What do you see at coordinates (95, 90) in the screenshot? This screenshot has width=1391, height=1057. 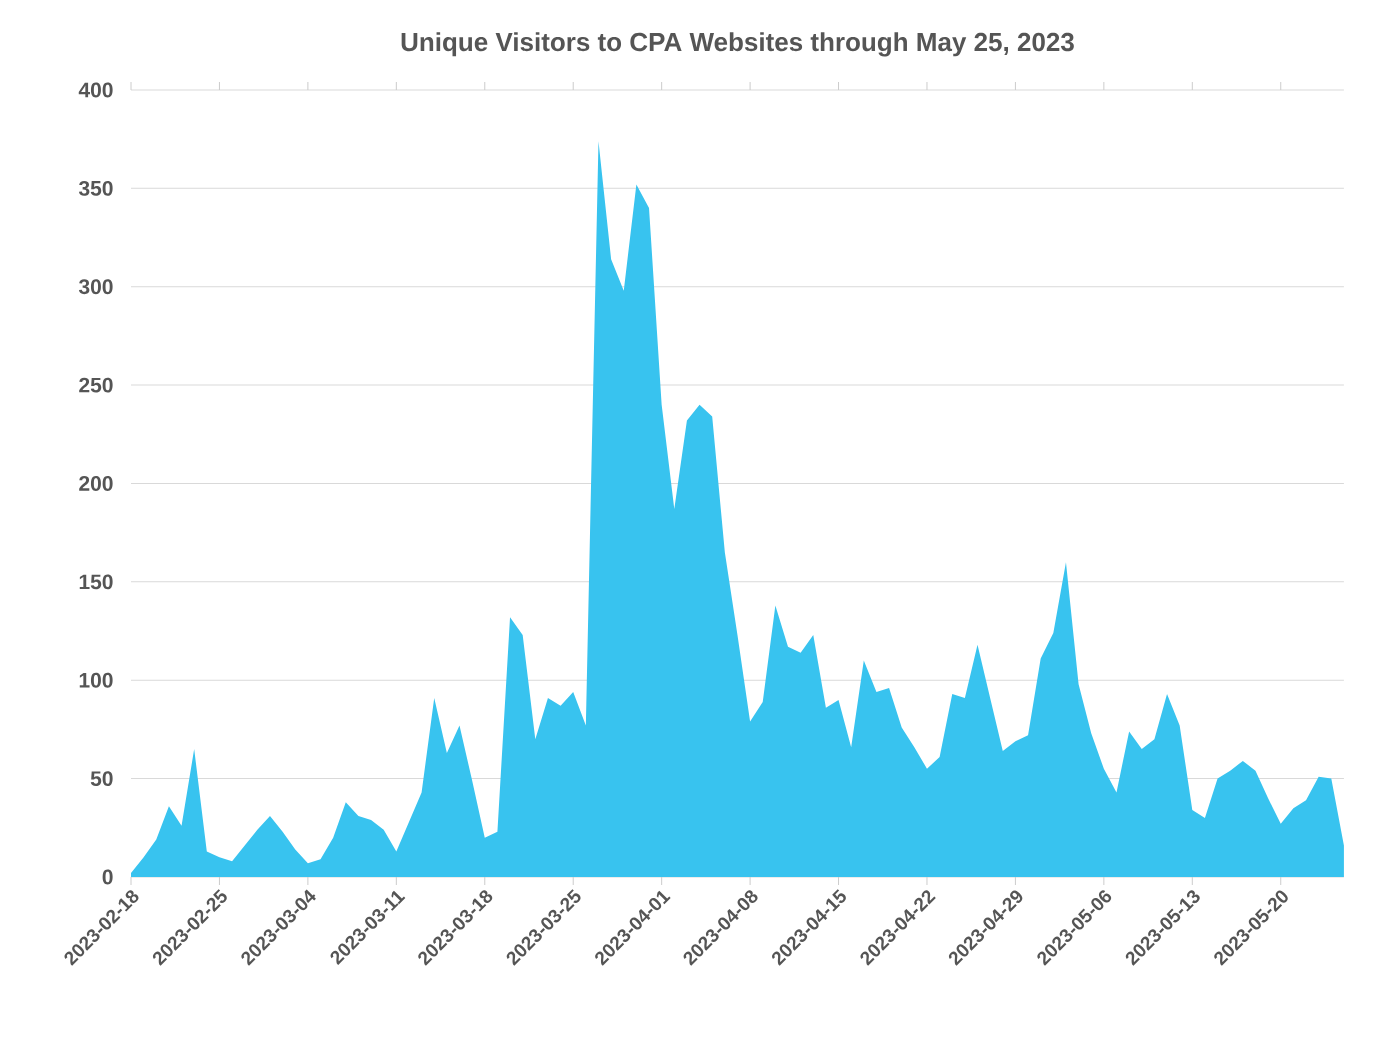 I see `y-tick-label: 400` at bounding box center [95, 90].